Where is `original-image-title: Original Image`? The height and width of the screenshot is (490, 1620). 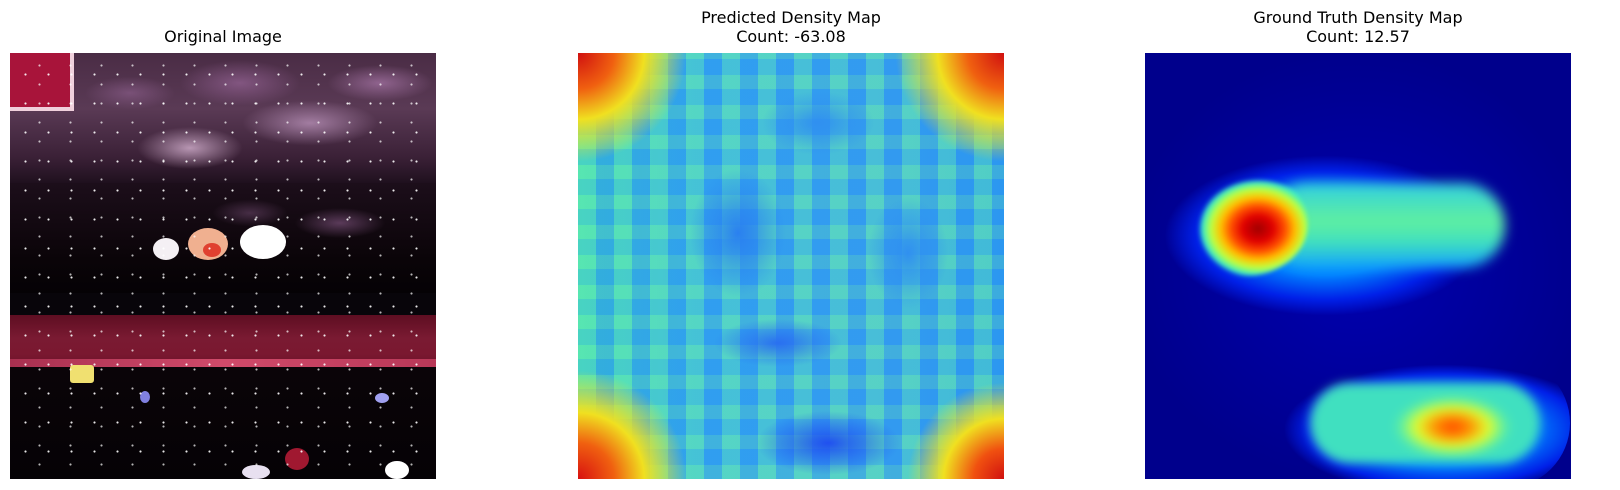 original-image-title: Original Image is located at coordinates (223, 36).